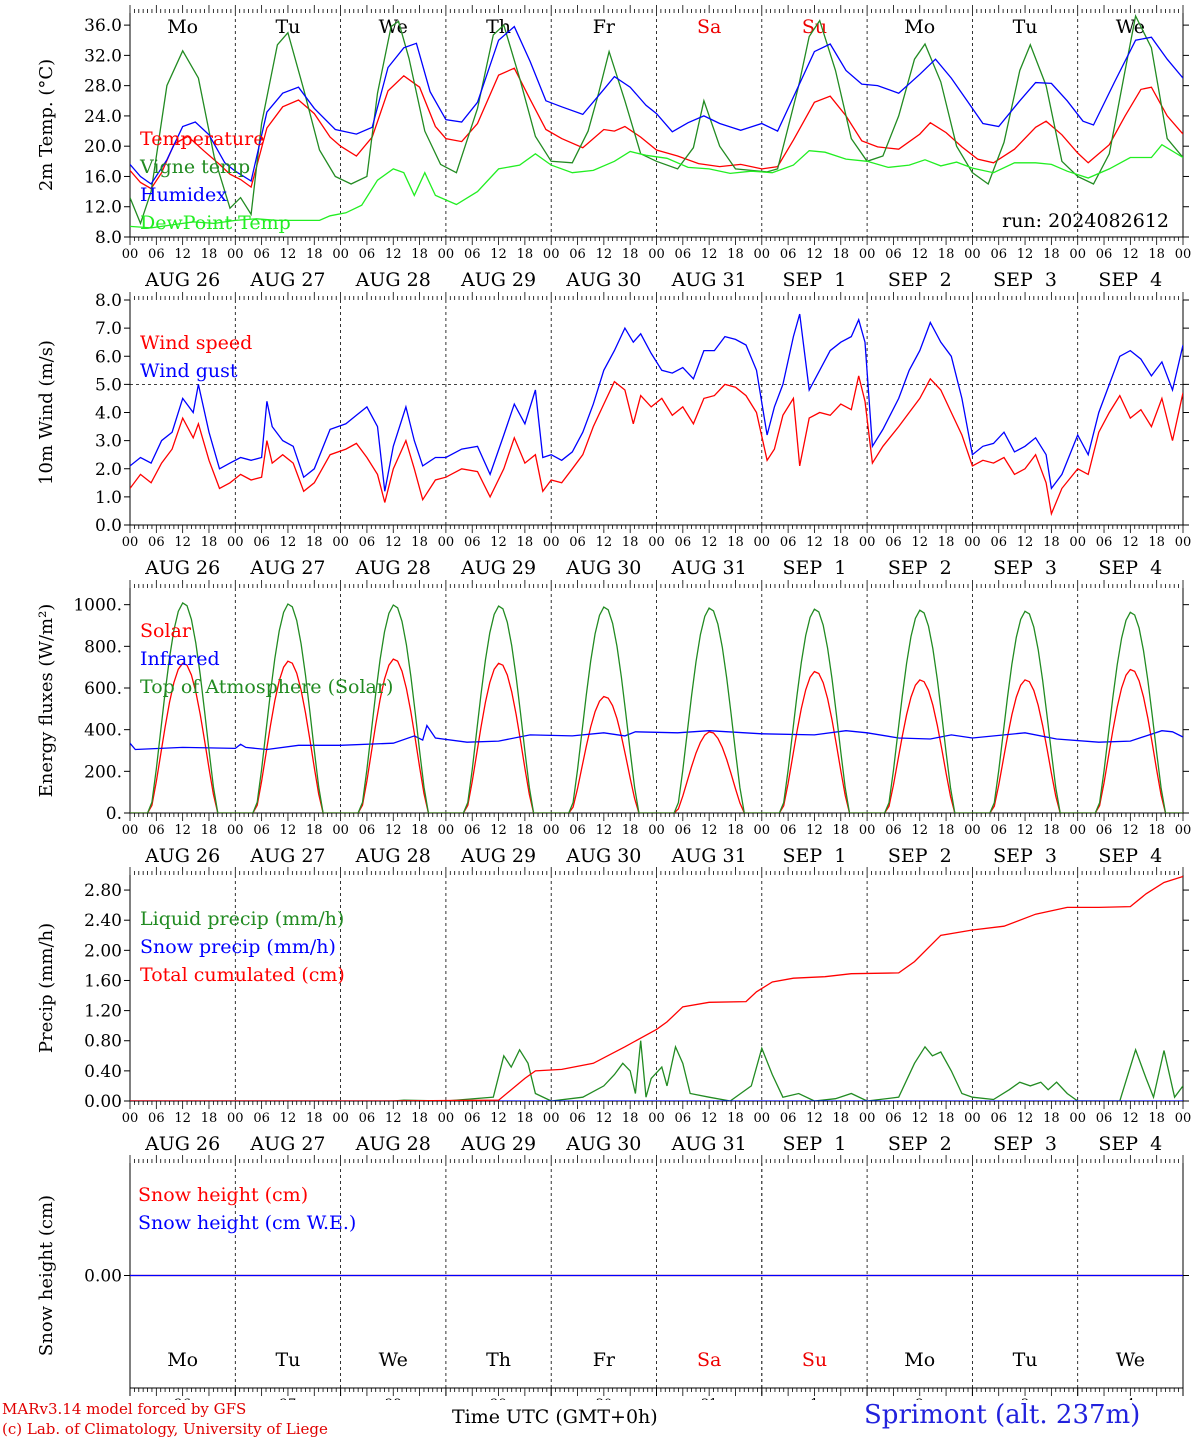 The height and width of the screenshot is (1440, 1194). Describe the element at coordinates (1130, 1144) in the screenshot. I see `date-label: SEP 4` at that location.